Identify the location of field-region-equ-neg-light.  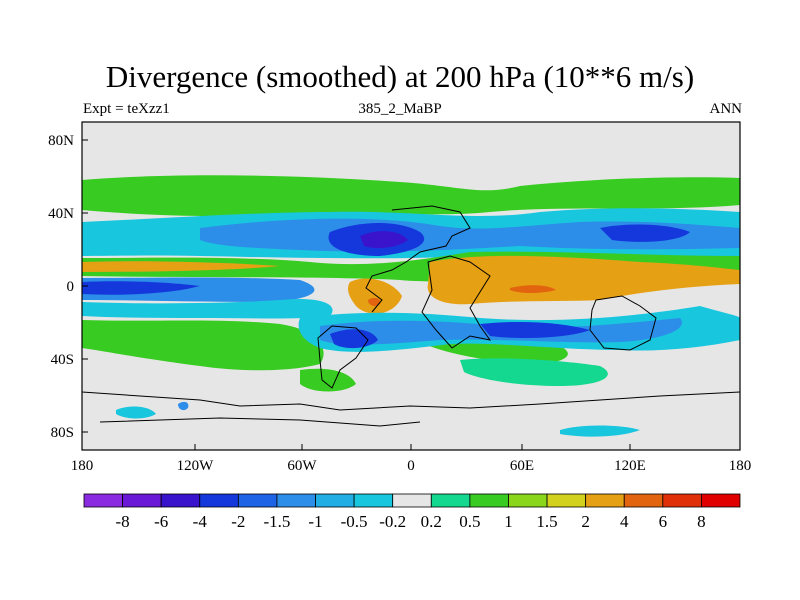
(207, 308).